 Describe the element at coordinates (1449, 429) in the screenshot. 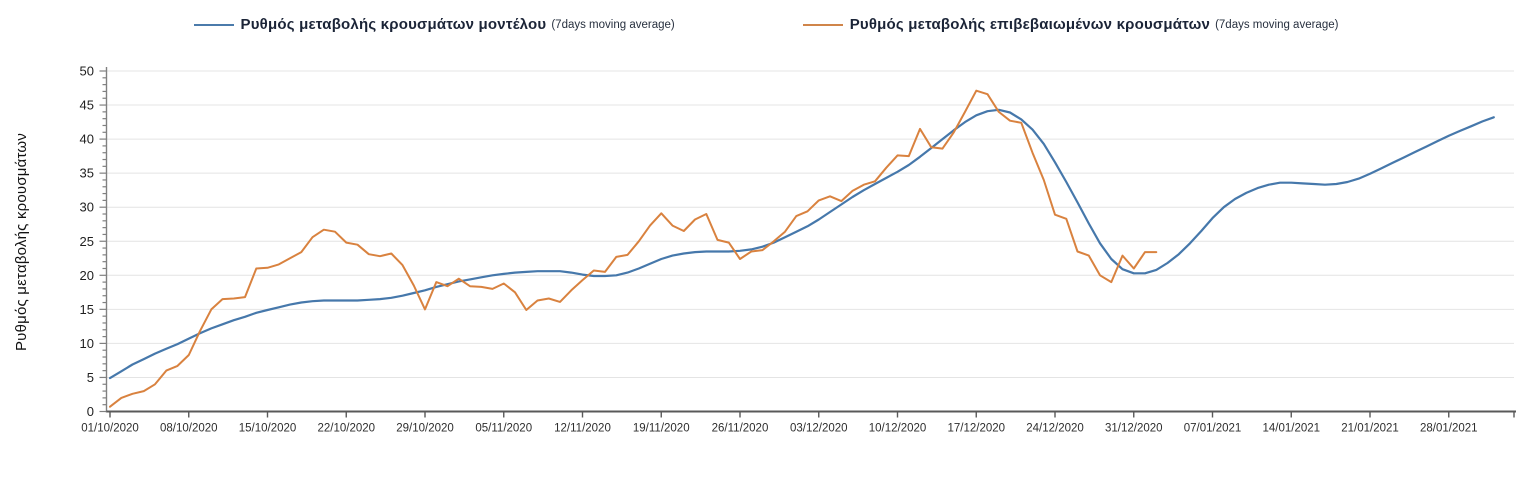

I see `x-tick-label: 28/01/2021` at that location.